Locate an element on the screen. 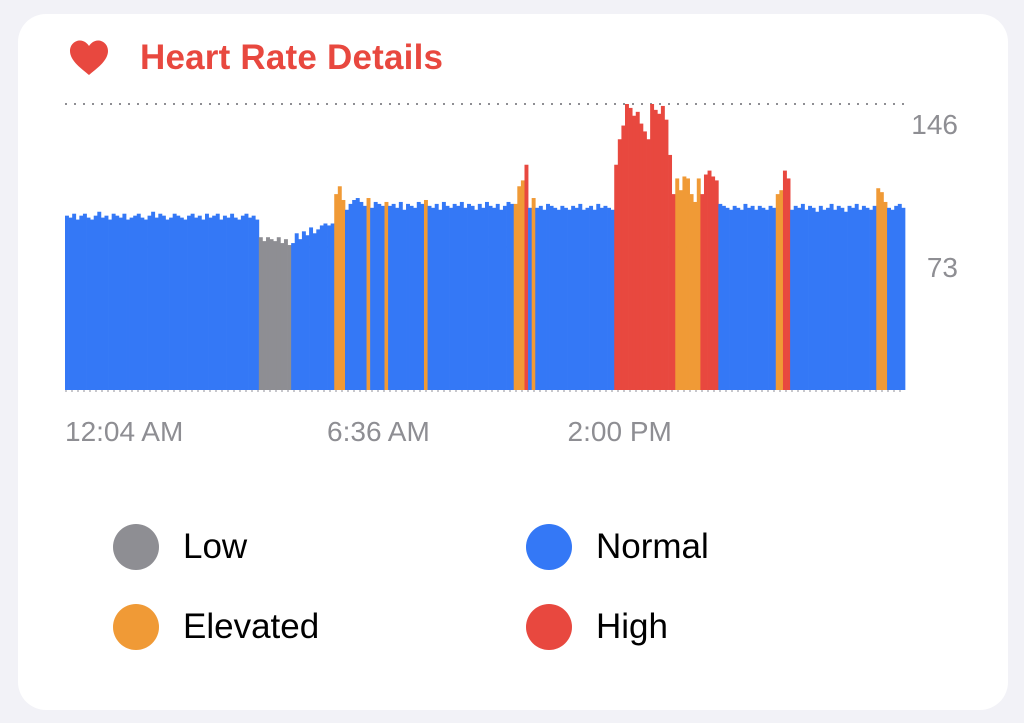 Image resolution: width=1024 pixels, height=723 pixels. legend-dot-high is located at coordinates (549, 627).